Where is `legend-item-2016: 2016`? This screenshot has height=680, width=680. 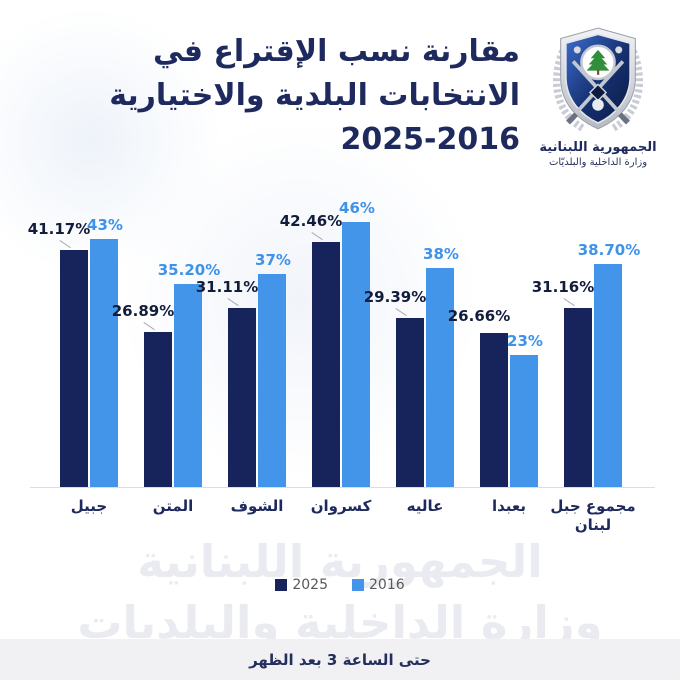 legend-item-2016: 2016 is located at coordinates (378, 585).